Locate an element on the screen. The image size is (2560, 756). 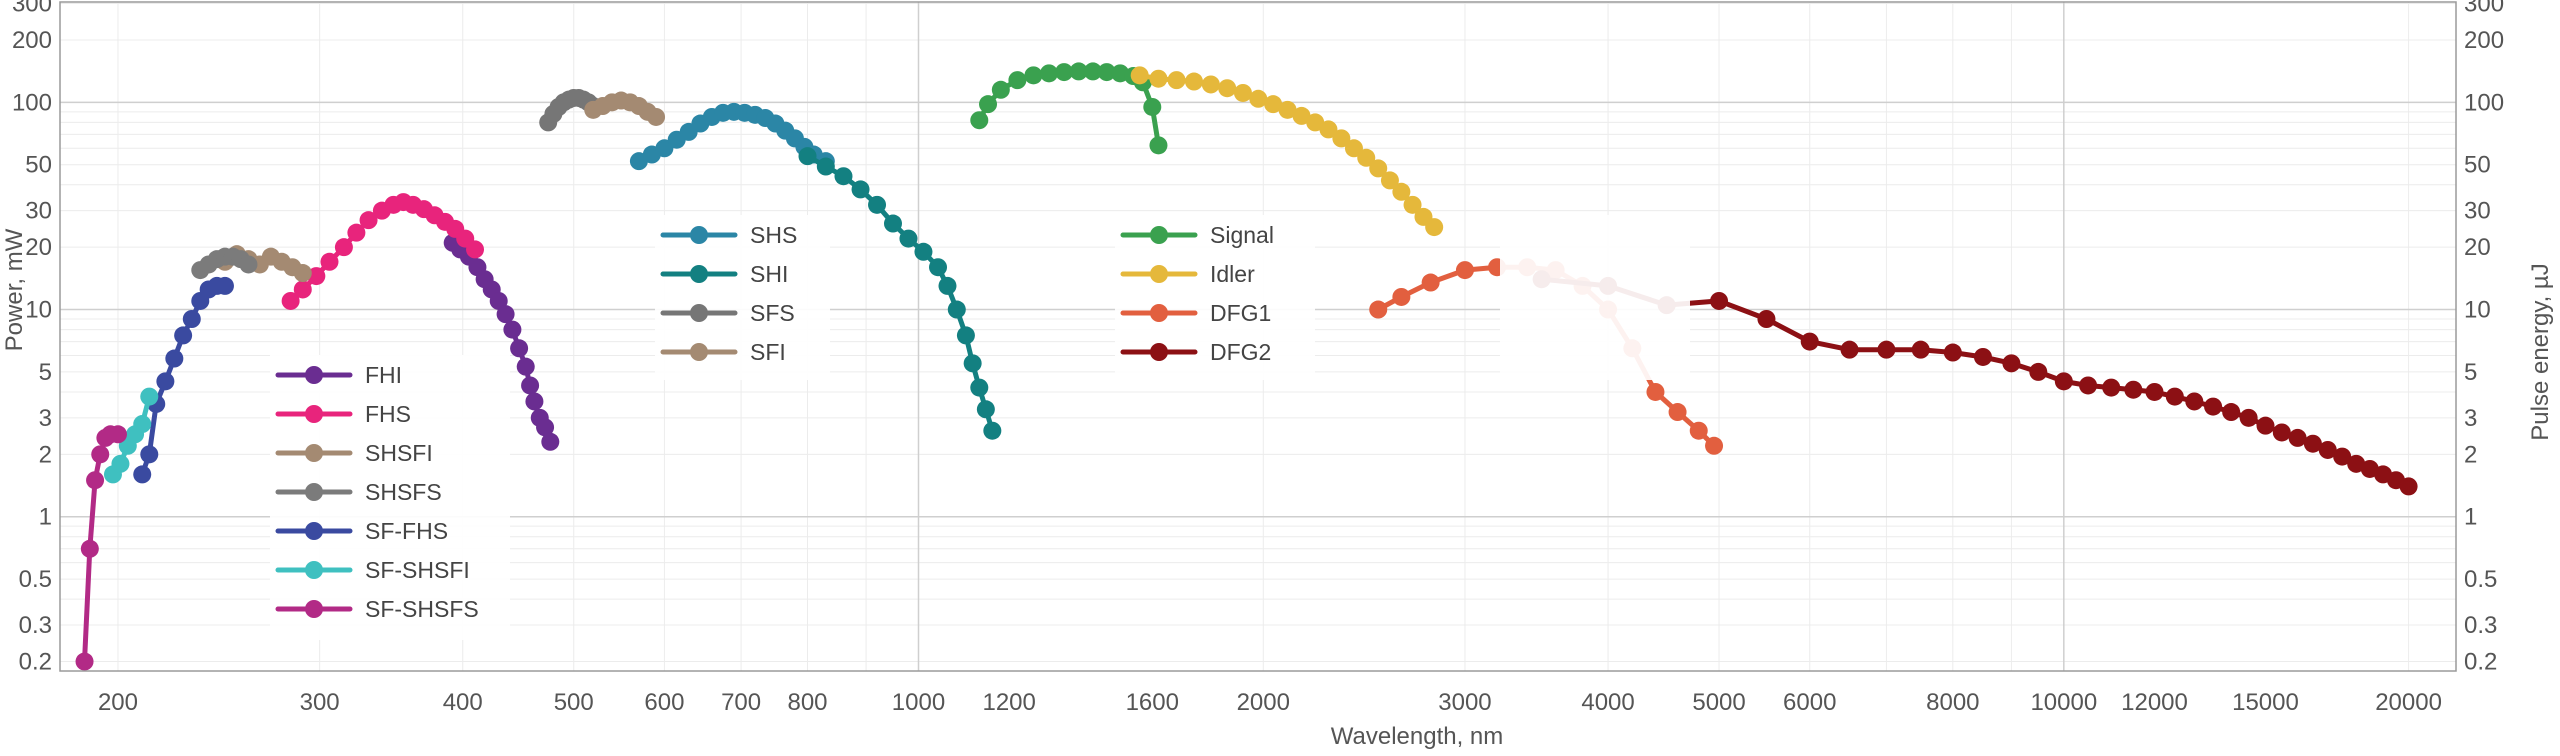
x-tick-label: 6000 is located at coordinates (1809, 702).